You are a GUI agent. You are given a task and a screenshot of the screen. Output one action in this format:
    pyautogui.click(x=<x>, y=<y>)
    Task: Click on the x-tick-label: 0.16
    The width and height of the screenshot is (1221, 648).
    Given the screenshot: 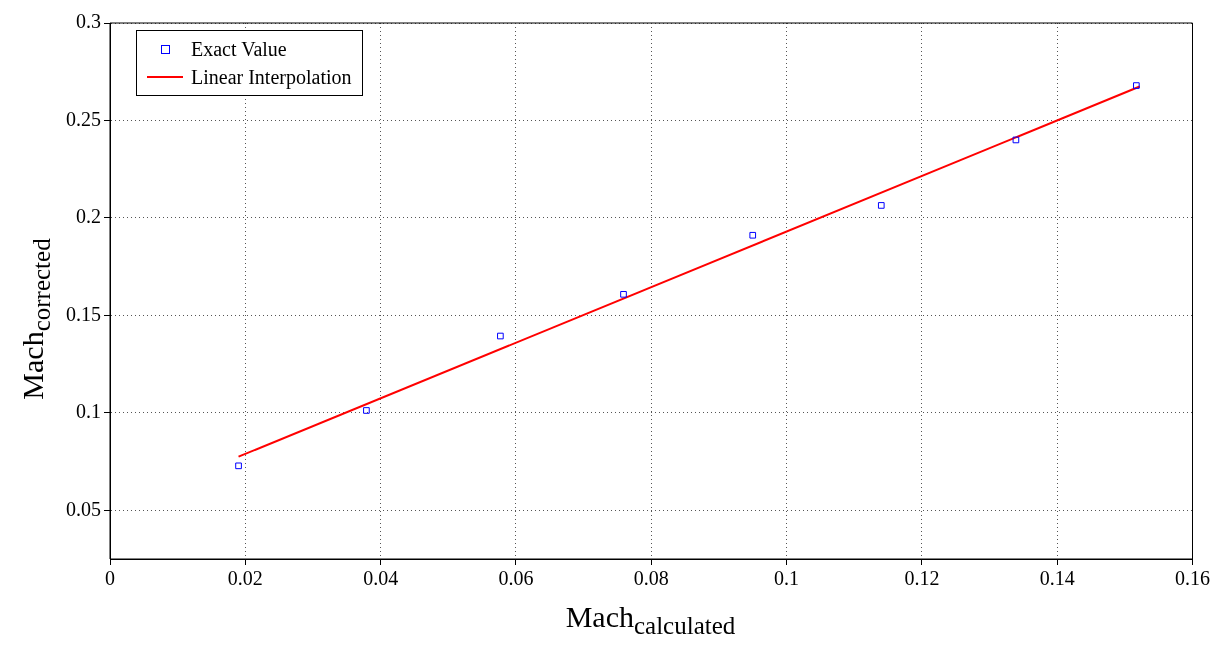 What is the action you would take?
    pyautogui.click(x=1192, y=578)
    